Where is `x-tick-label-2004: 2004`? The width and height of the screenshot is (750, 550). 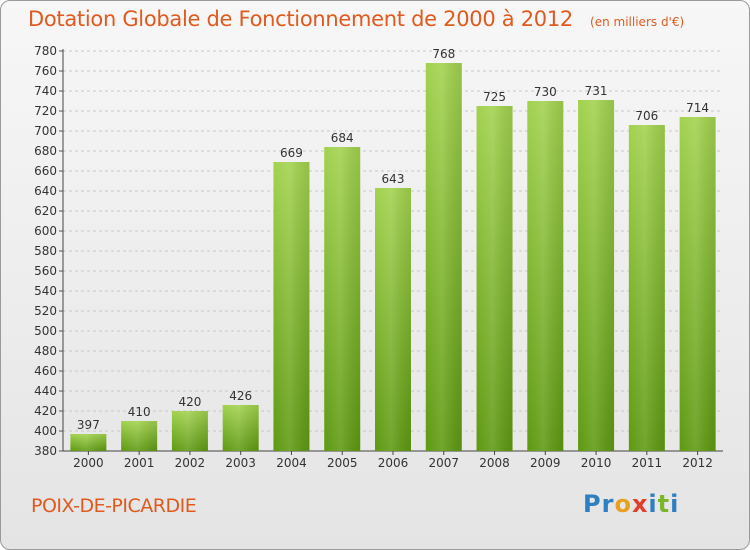
x-tick-label-2004: 2004 is located at coordinates (291, 463).